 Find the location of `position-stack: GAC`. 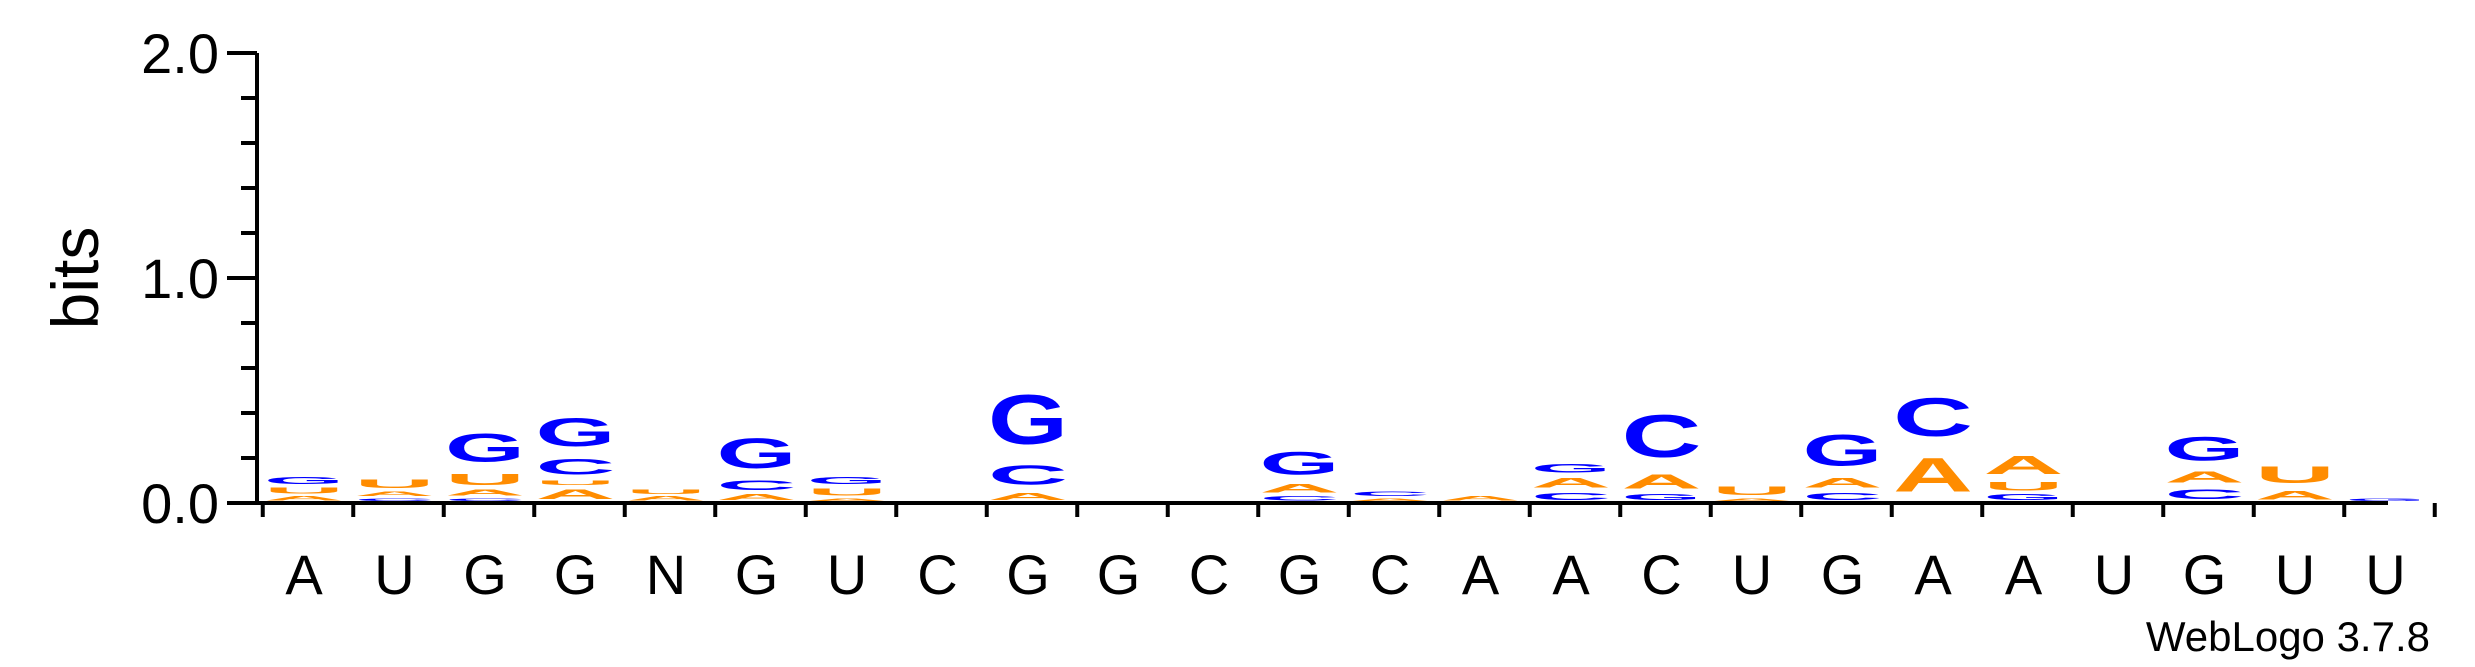

position-stack: GAC is located at coordinates (1662, 451).